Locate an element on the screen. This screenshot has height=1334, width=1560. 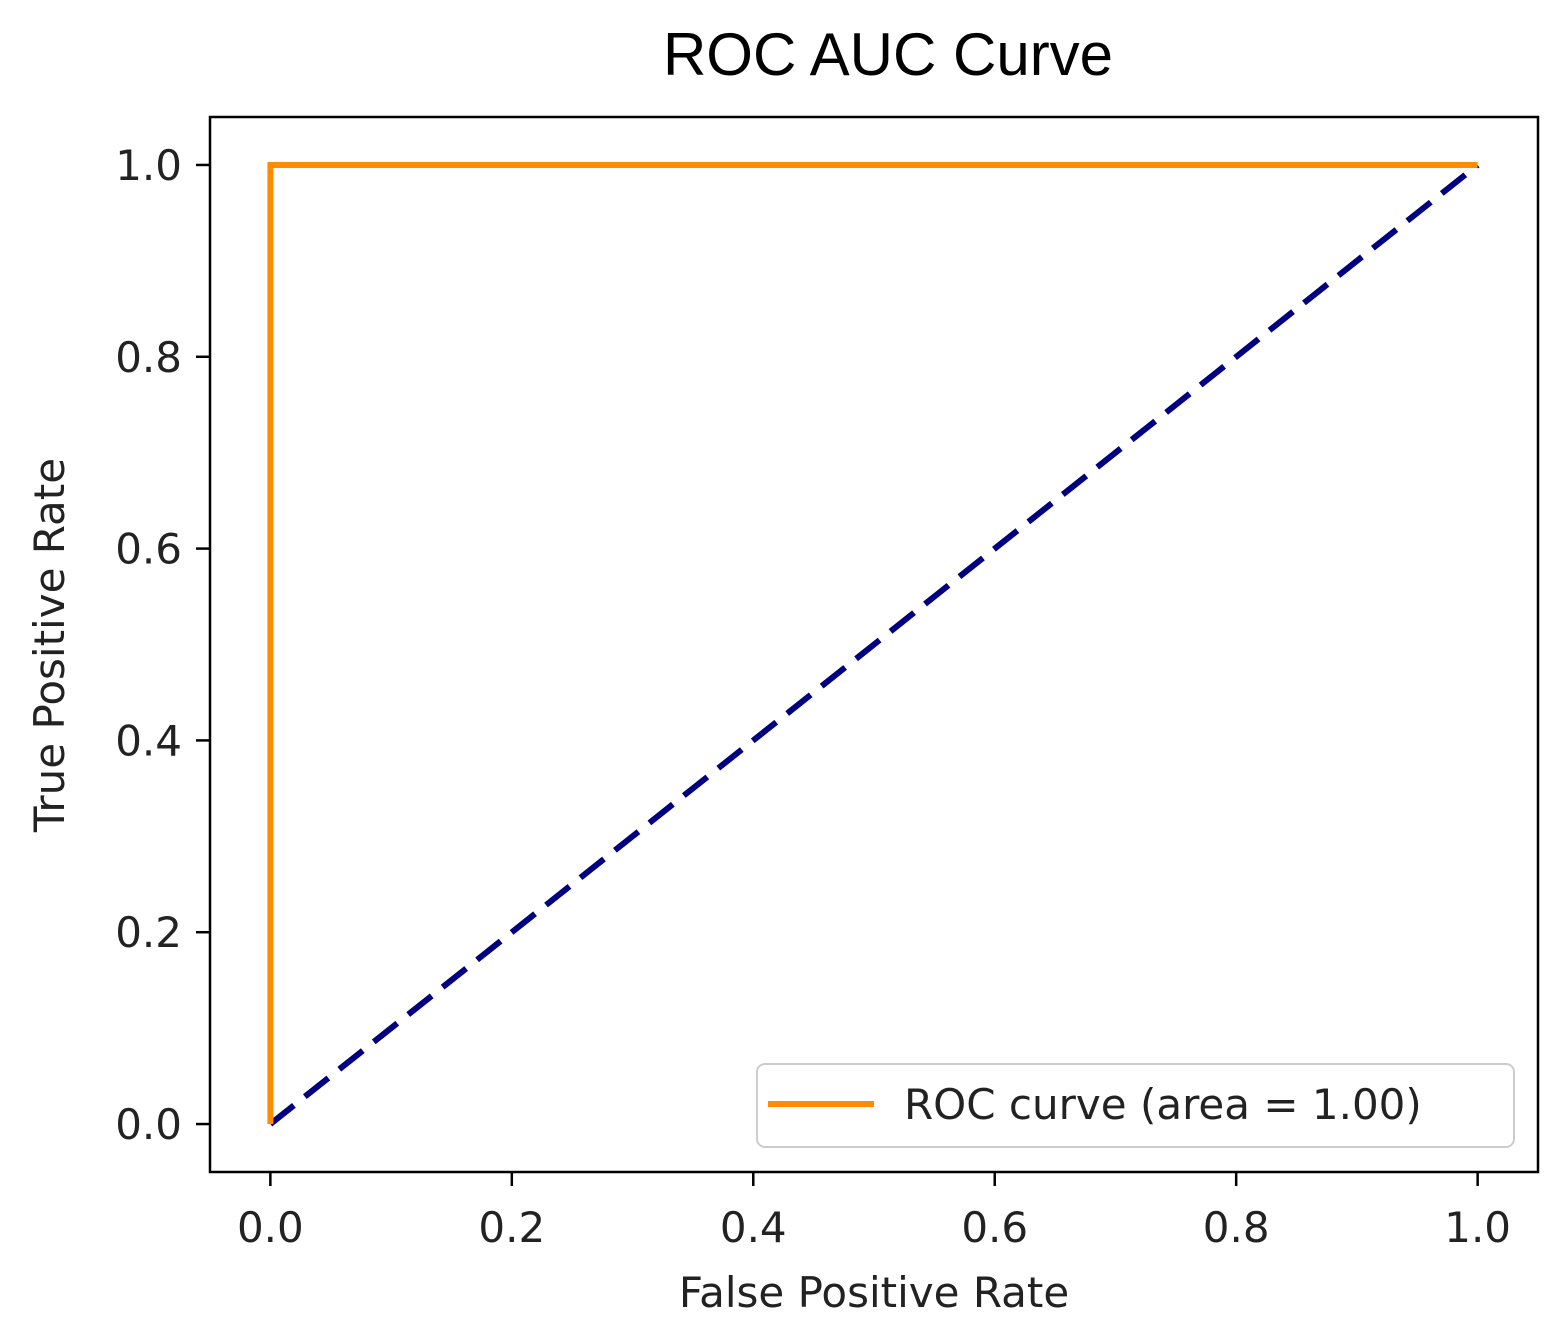
x-tick-label: 0.0 is located at coordinates (270, 1227).